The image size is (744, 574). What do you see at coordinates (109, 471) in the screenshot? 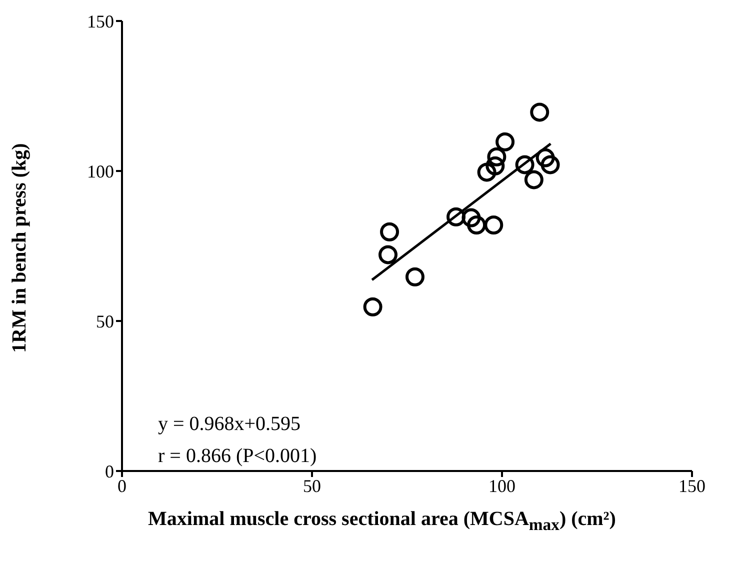
I see `y-tick-label: 0` at bounding box center [109, 471].